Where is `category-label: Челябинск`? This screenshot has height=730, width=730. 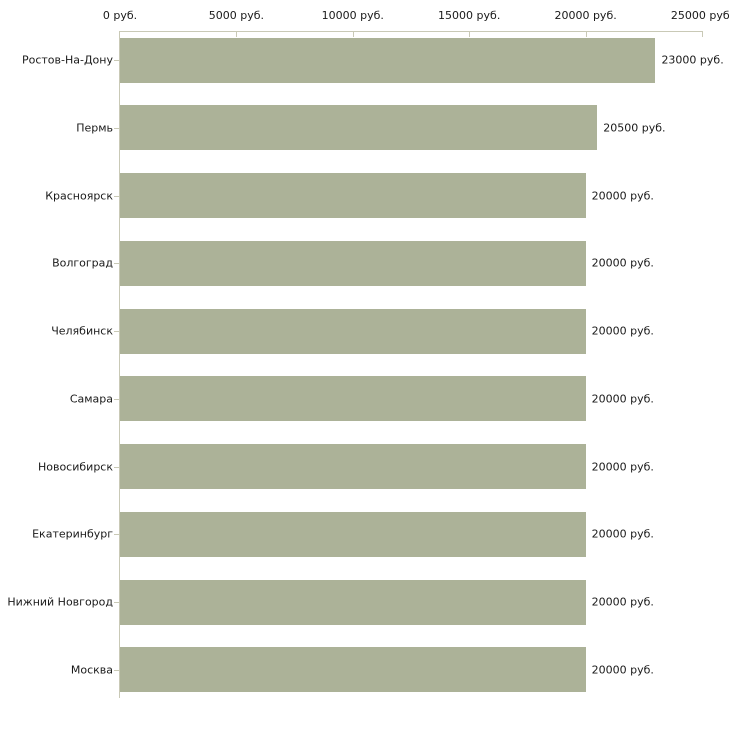
category-label: Челябинск is located at coordinates (82, 331).